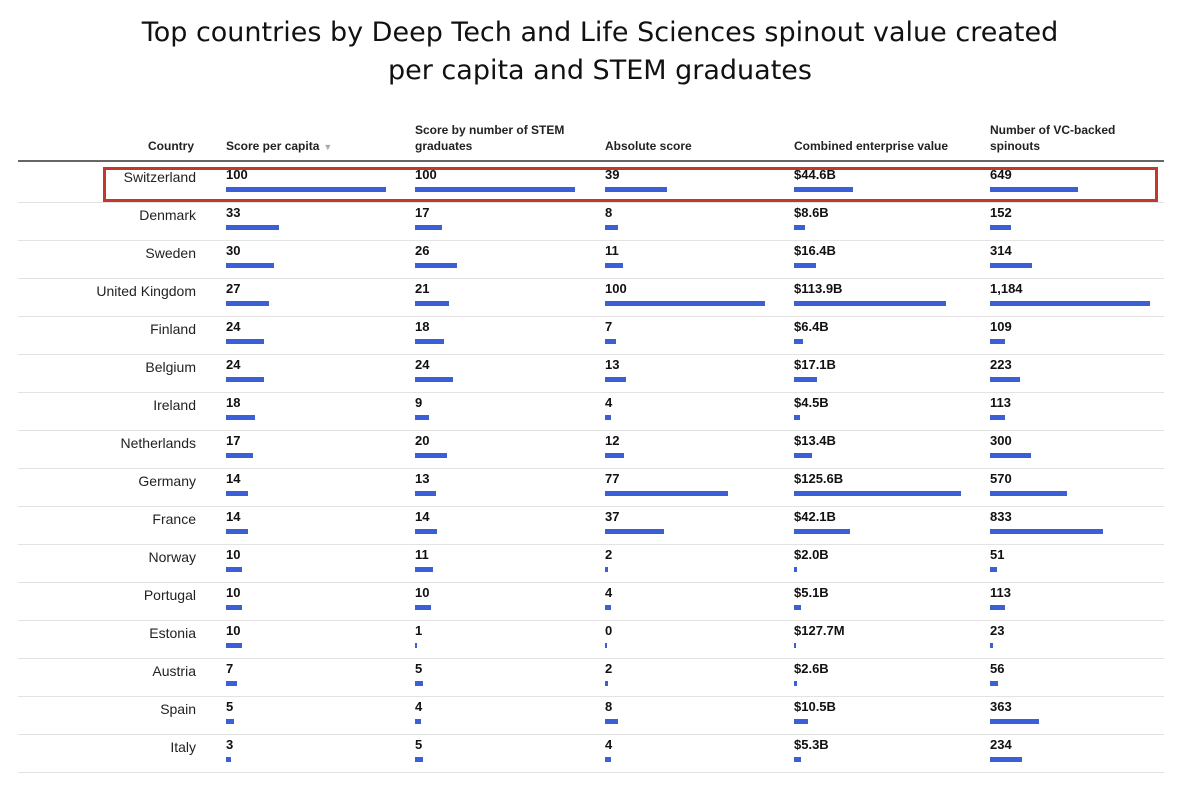 This screenshot has width=1200, height=787. What do you see at coordinates (591, 487) in the screenshot?
I see `table-row: Germany 14 13 77 $125.6B 570` at bounding box center [591, 487].